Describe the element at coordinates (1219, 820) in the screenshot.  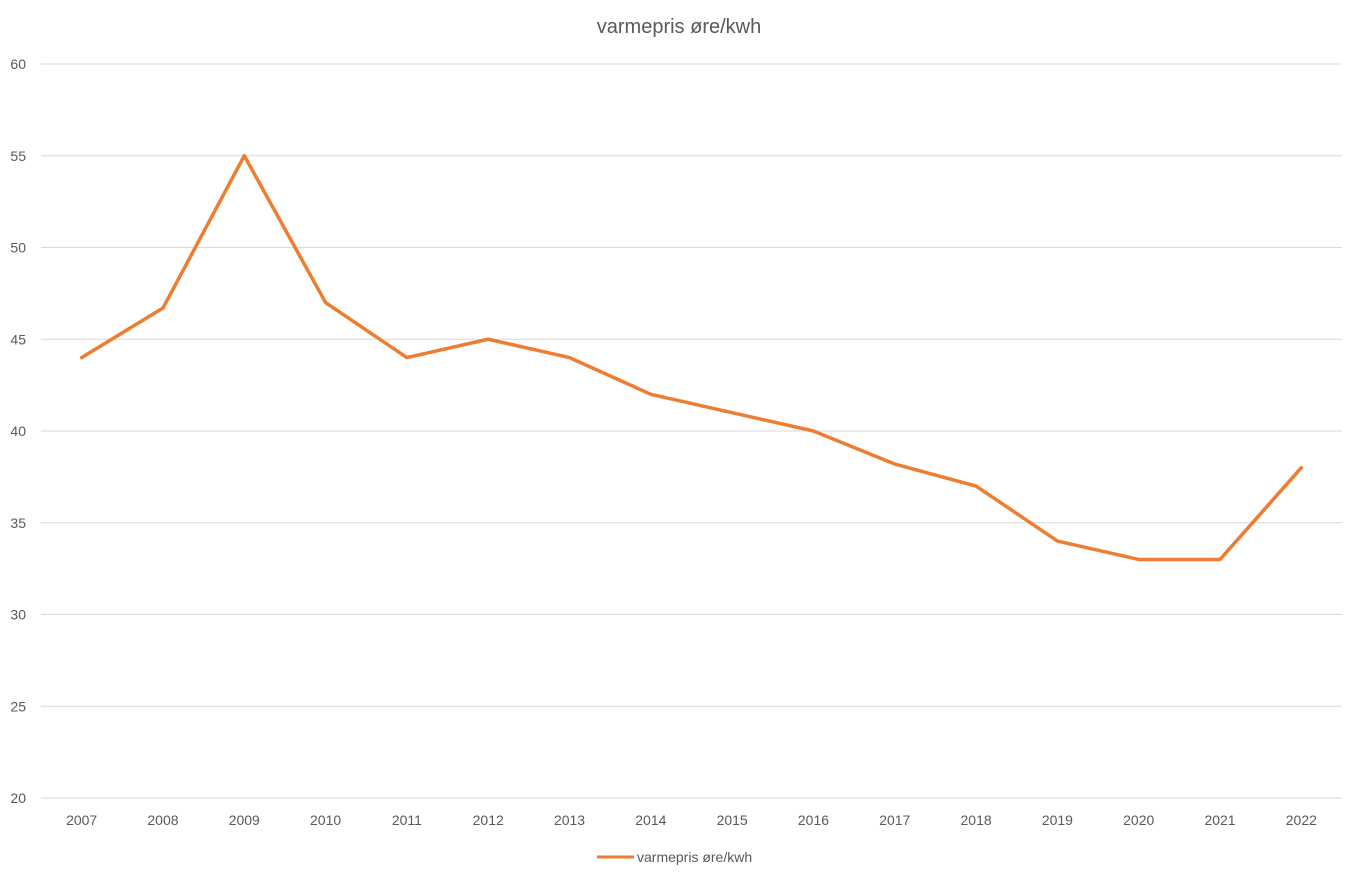
I see `x-tick-label: 2021` at that location.